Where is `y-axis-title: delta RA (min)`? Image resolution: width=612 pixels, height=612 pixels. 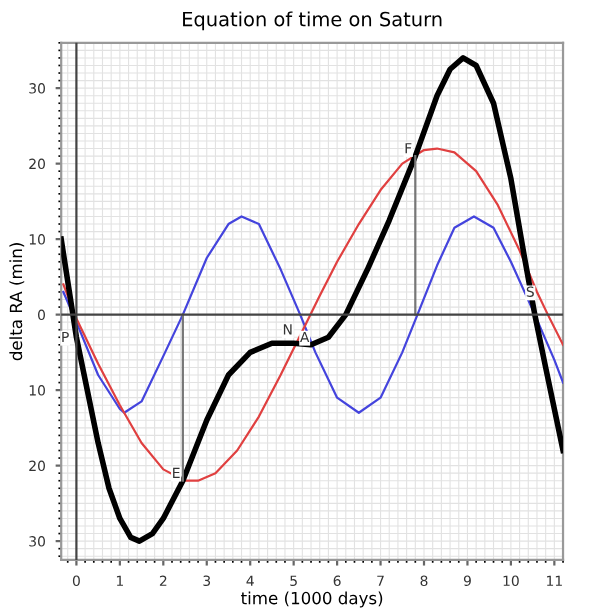 y-axis-title: delta RA (min) is located at coordinates (17, 302).